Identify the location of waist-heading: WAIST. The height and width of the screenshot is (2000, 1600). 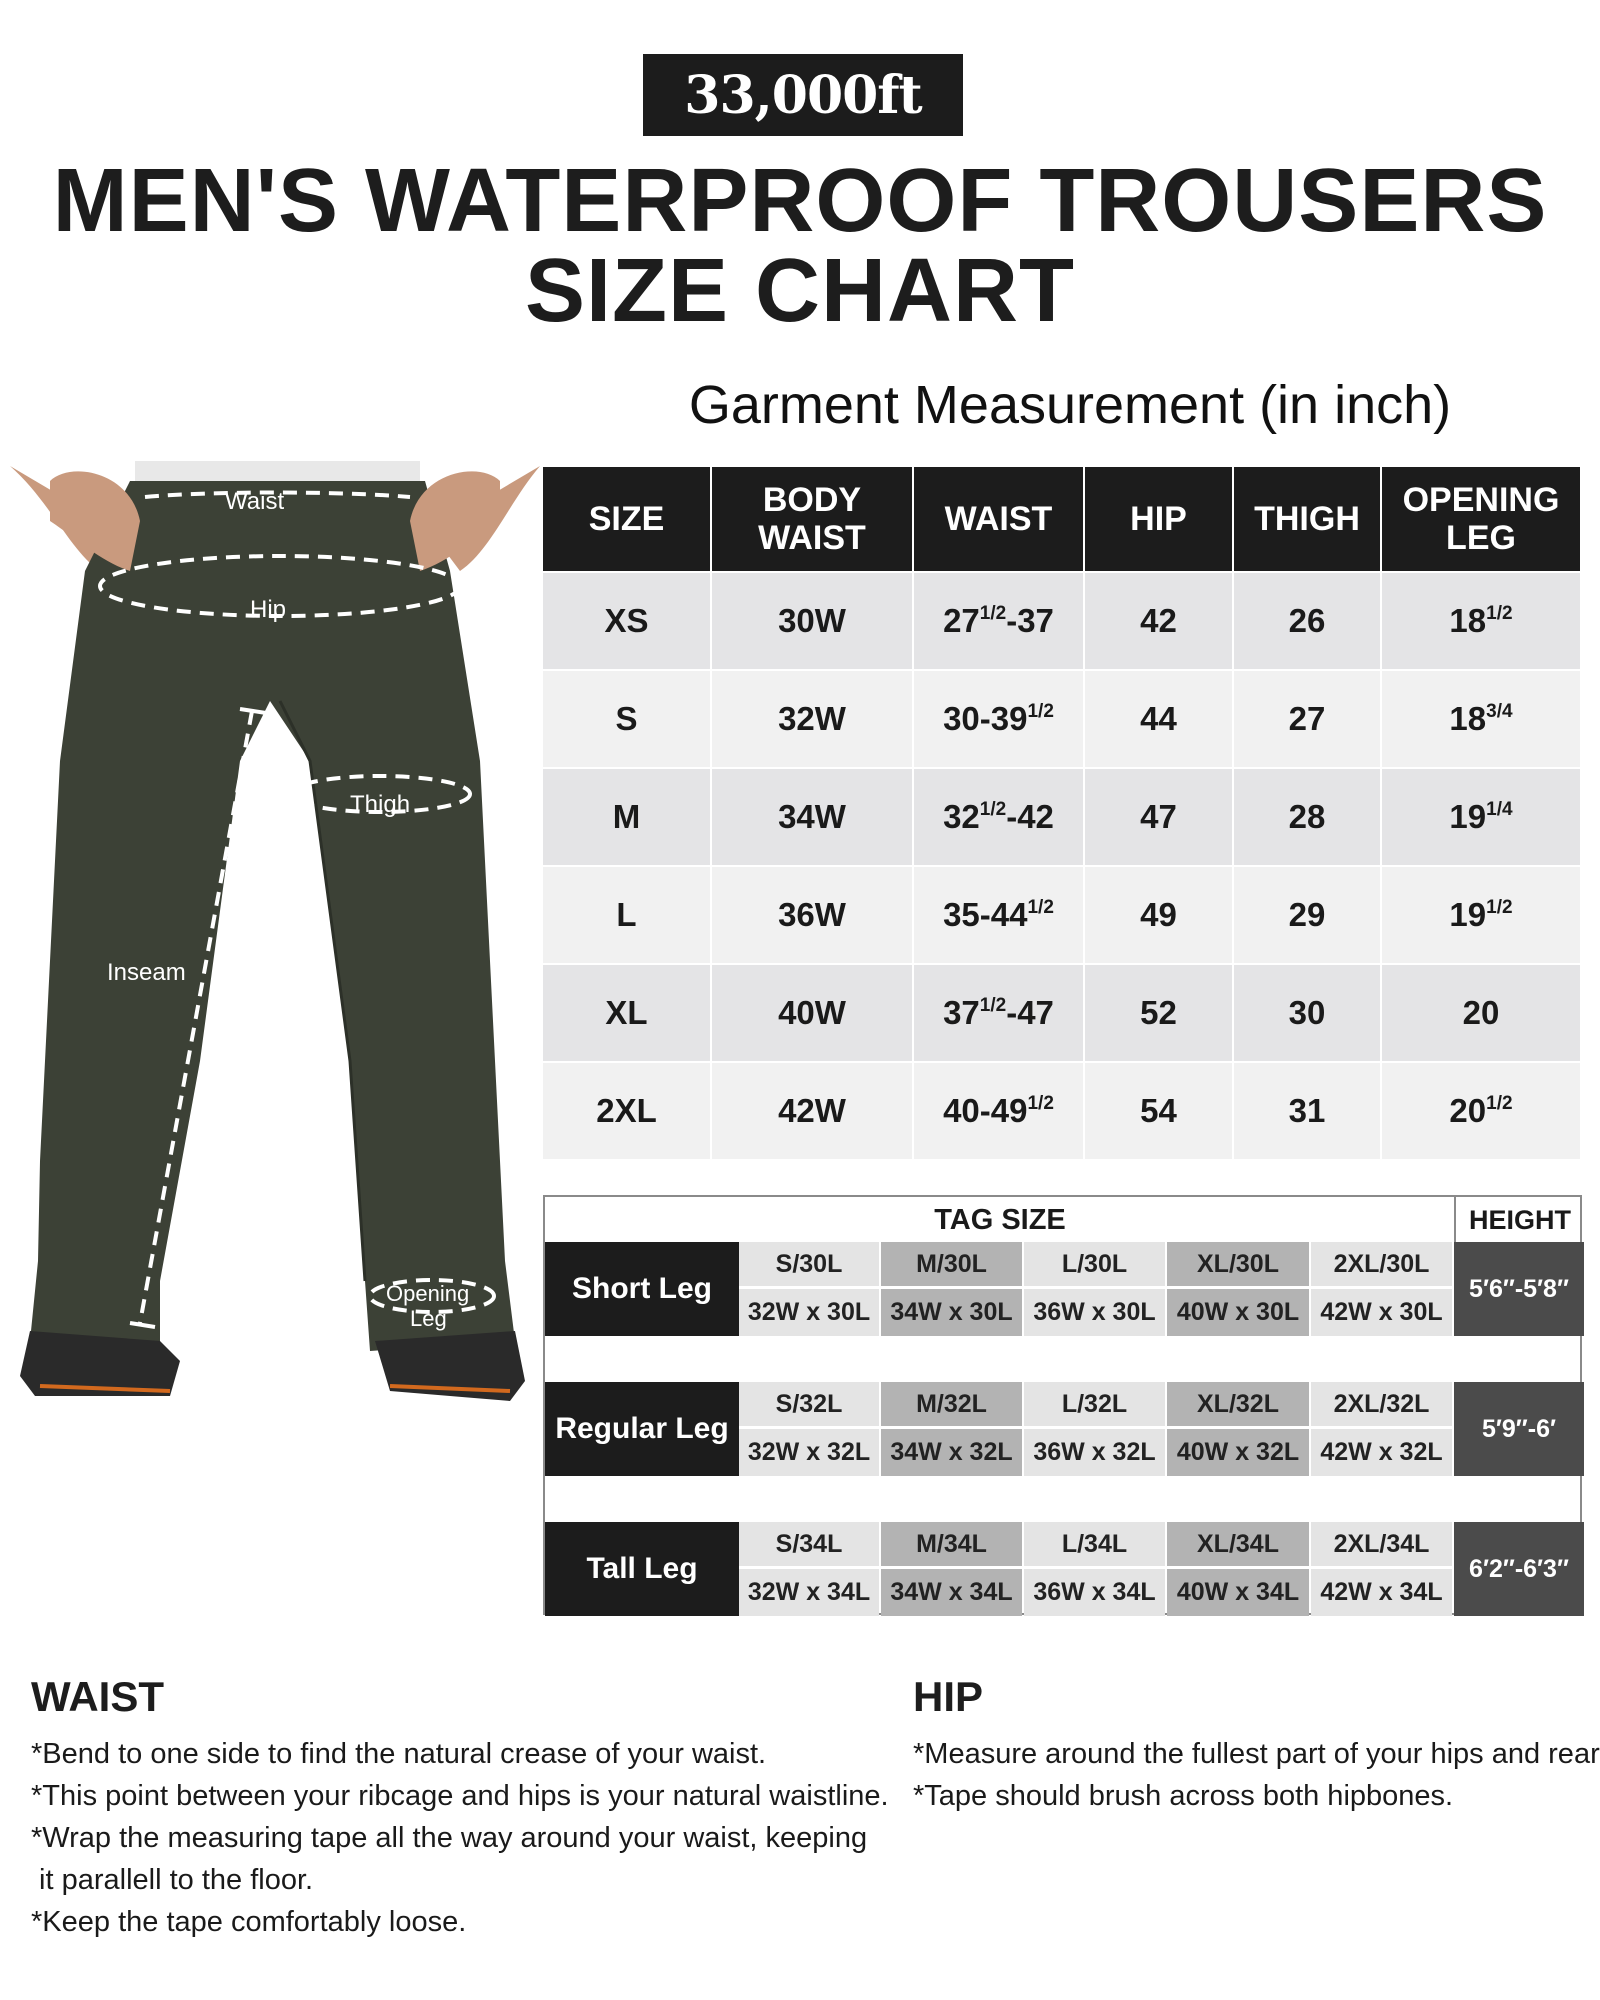
(97, 1696).